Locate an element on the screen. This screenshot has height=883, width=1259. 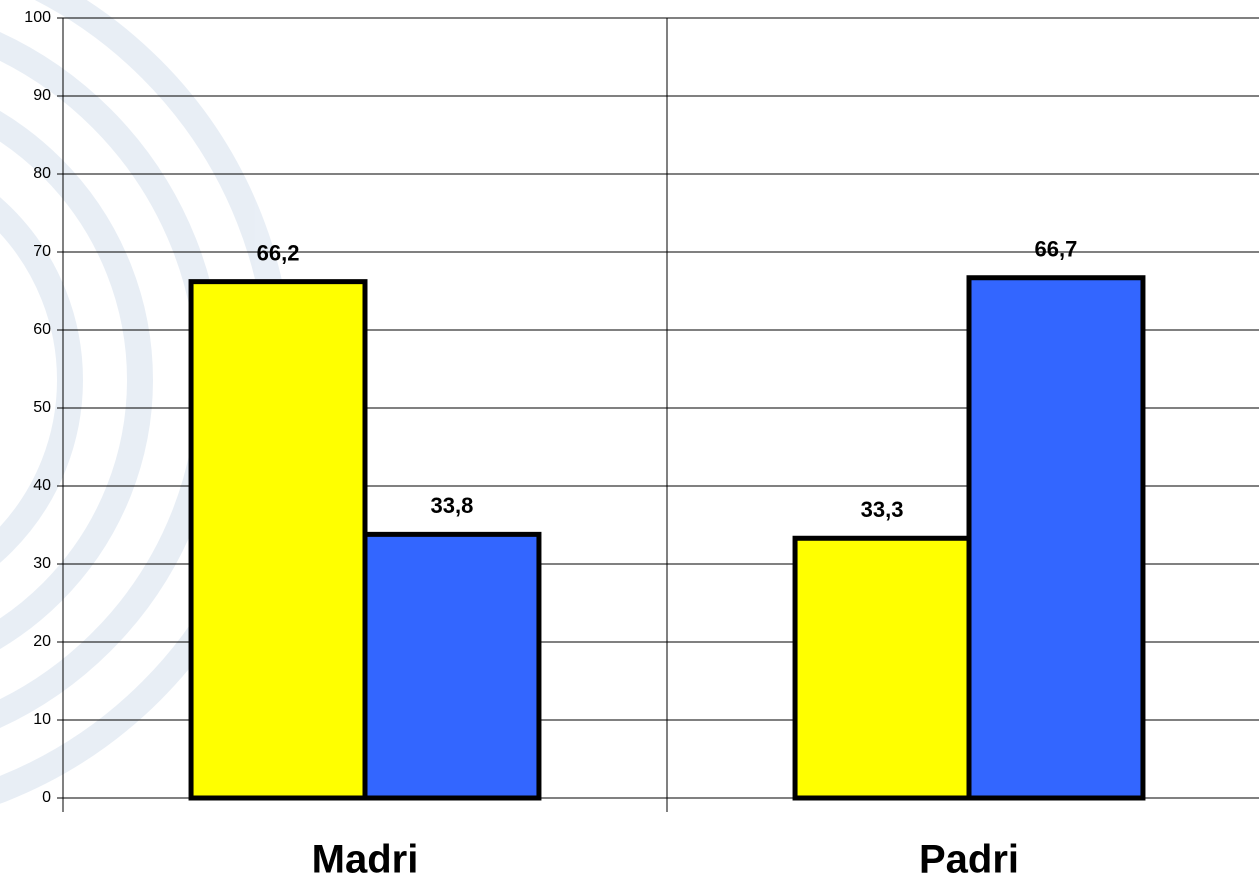
x-tick-label: Padri is located at coordinates (969, 860).